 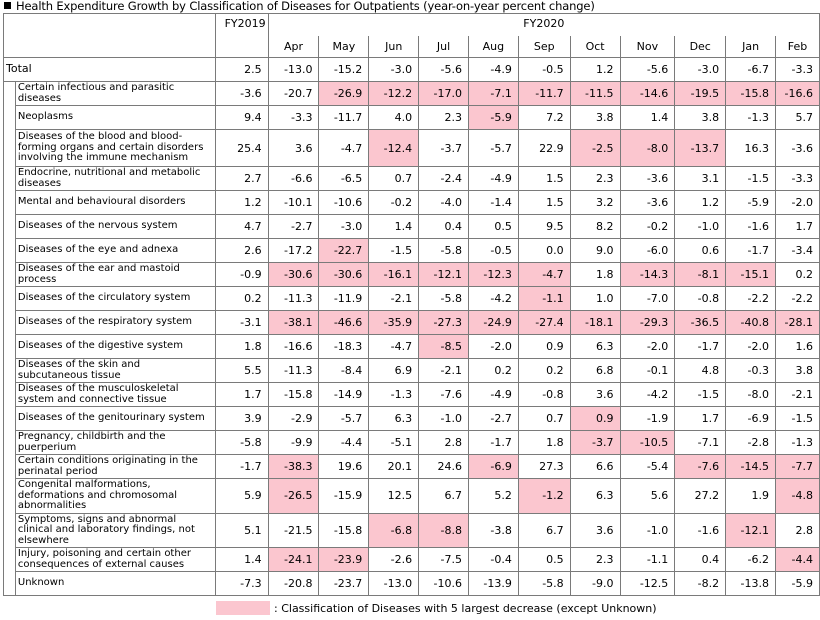 I want to click on value-cell-may: 19.6, so click(x=344, y=466).